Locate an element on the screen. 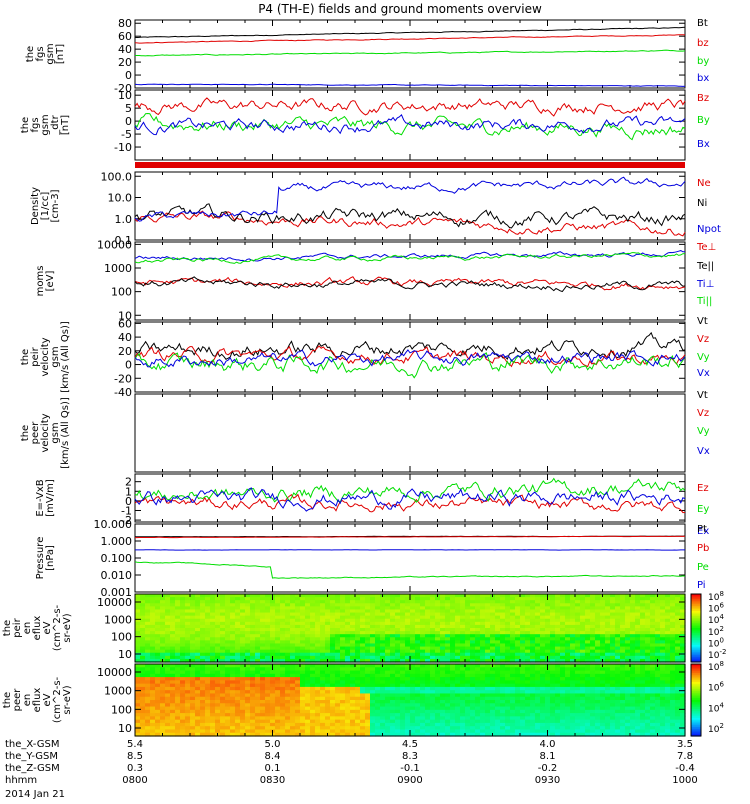 The image size is (750, 804). legend-label: Npot is located at coordinates (709, 229).